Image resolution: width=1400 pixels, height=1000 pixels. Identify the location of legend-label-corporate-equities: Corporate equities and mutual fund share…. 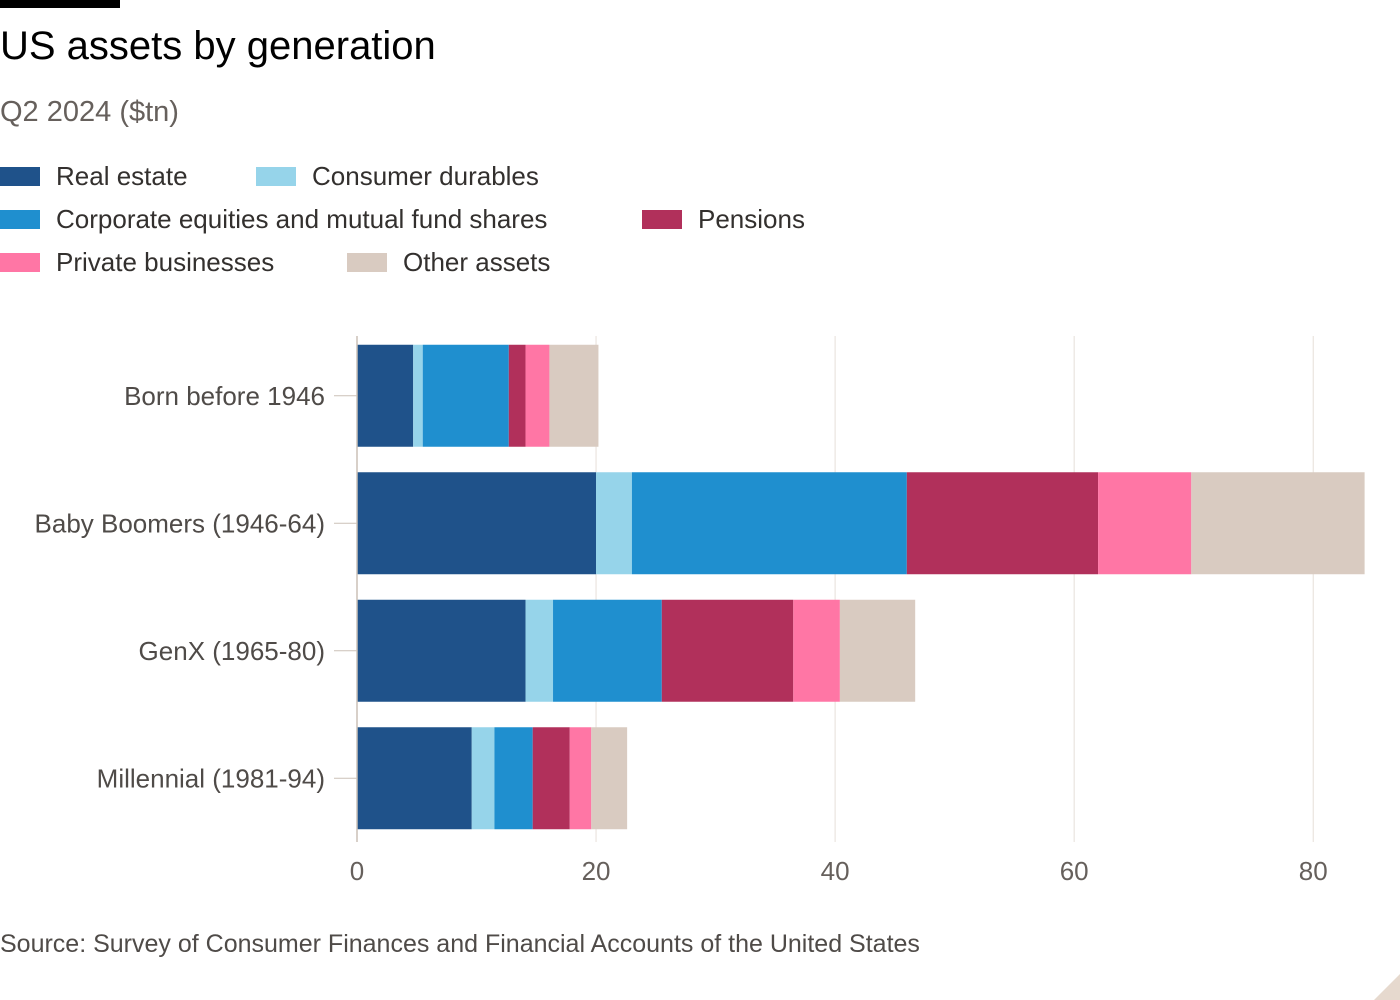
(302, 218).